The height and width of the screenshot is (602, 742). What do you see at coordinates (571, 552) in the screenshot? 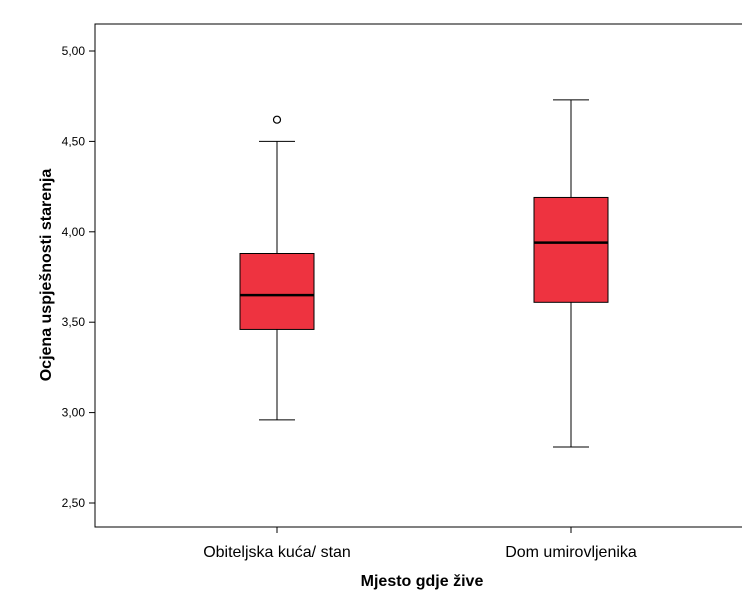
I see `x-tick-label: Dom umirovljenika` at bounding box center [571, 552].